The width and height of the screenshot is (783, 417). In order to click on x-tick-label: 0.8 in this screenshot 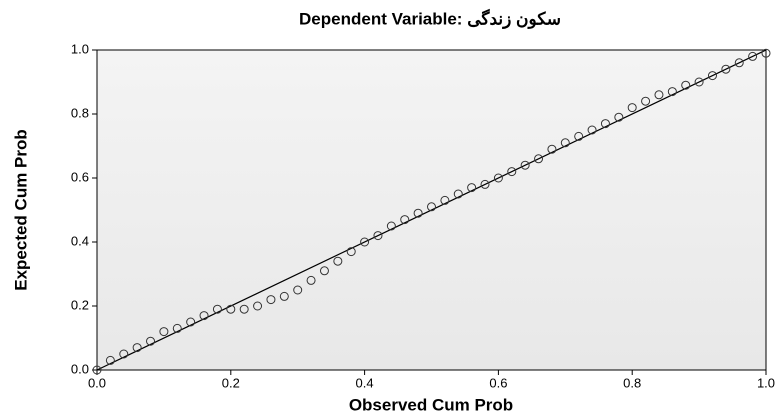, I will do `click(632, 382)`.